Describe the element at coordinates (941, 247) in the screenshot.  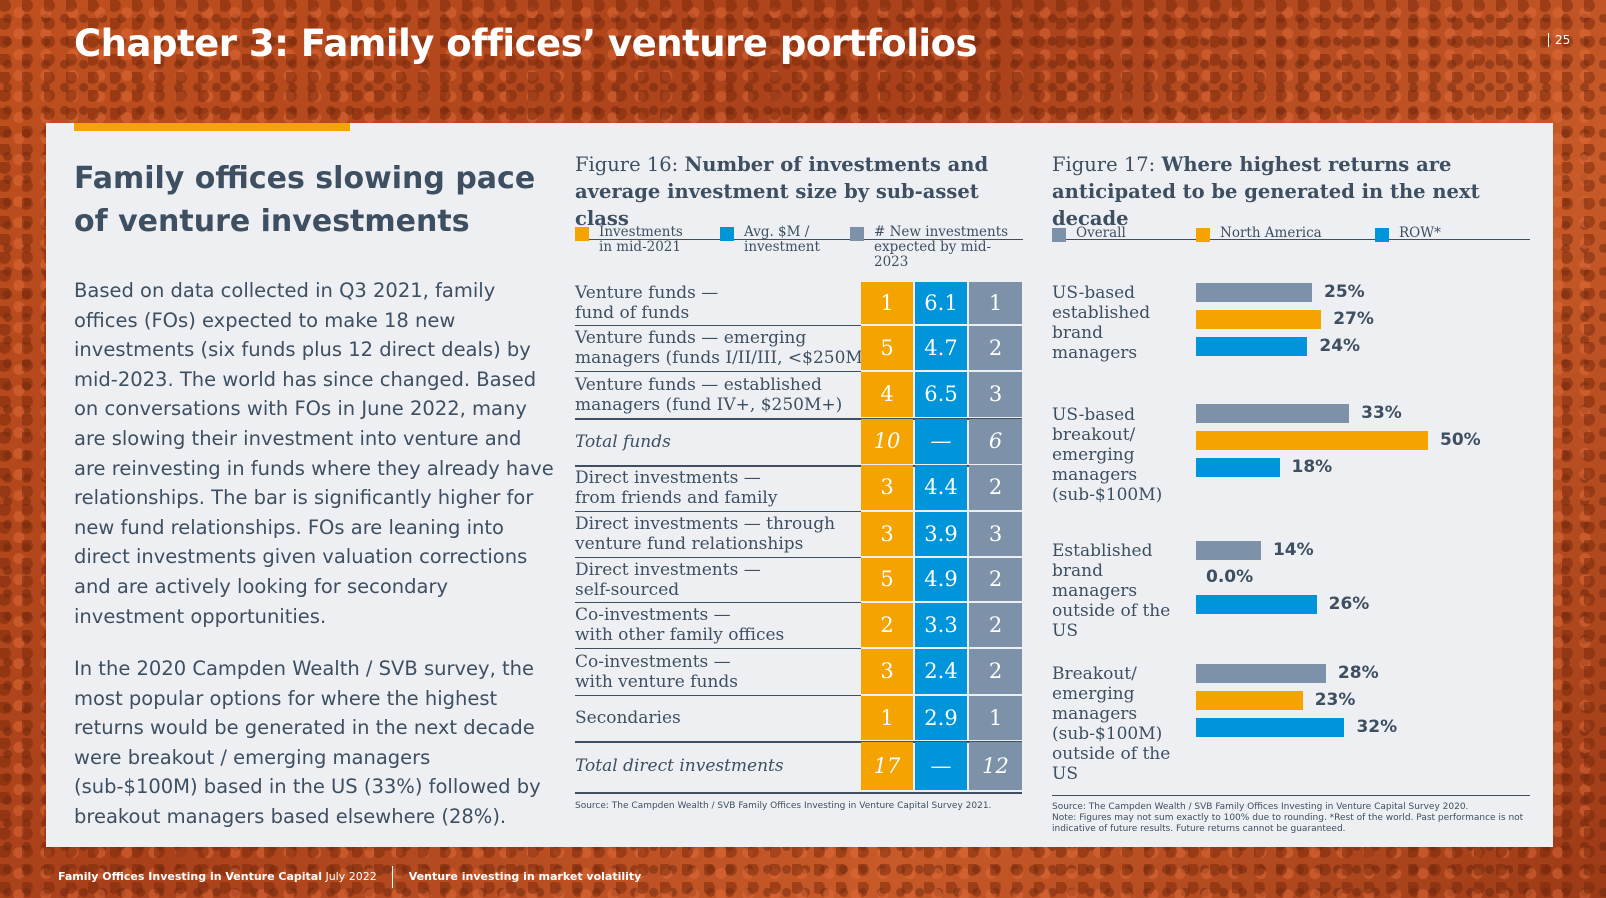
I see `legend-label: # New investments expected by mid-2023` at that location.